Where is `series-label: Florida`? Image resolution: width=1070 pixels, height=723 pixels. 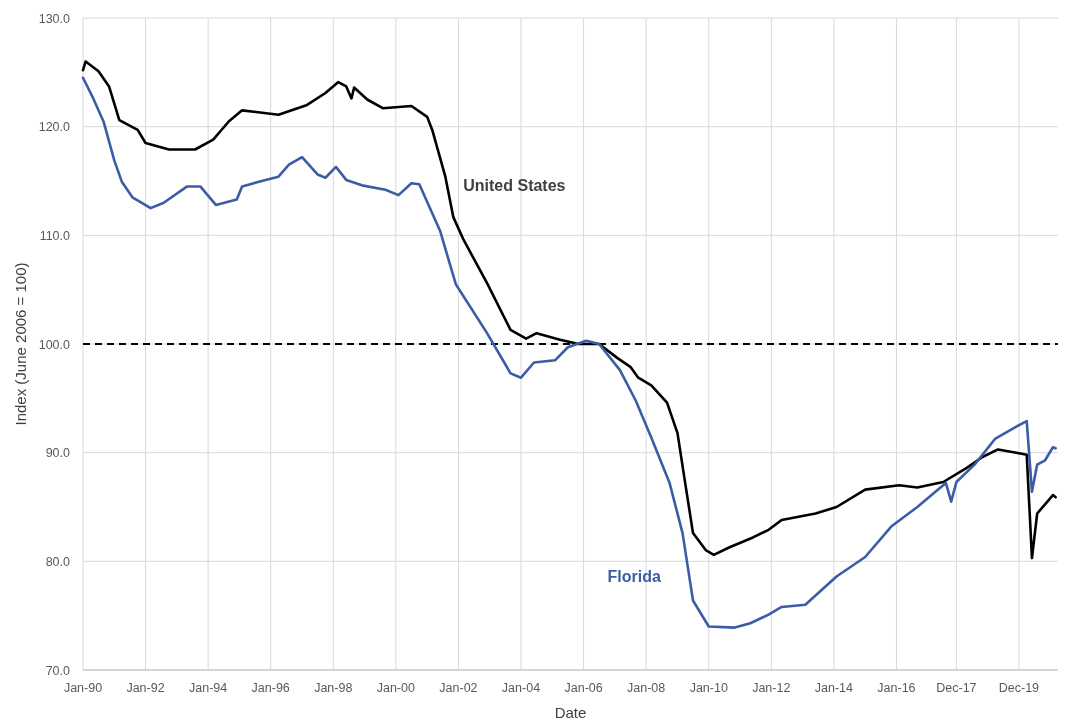
series-label: Florida is located at coordinates (634, 576).